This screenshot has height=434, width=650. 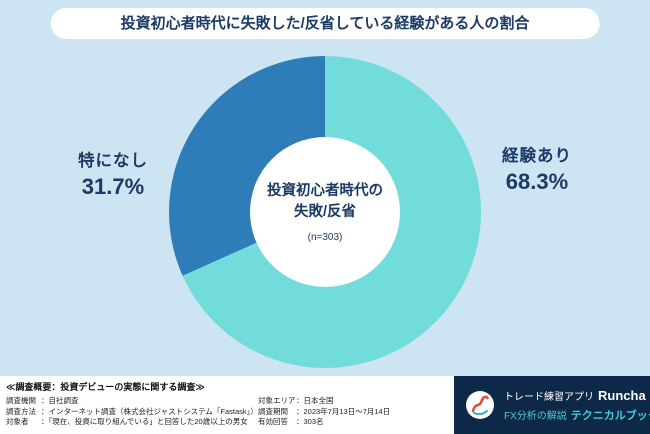 I want to click on brand-site-name: テクニカルブック, so click(x=610, y=415).